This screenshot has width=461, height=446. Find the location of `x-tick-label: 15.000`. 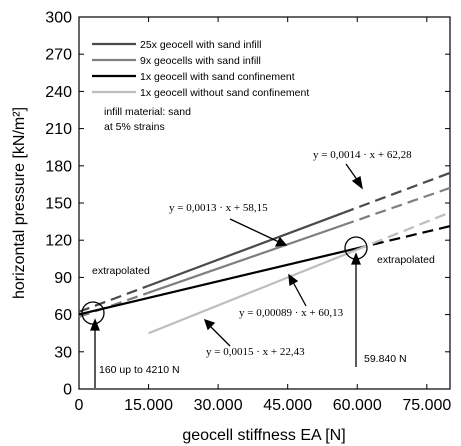

x-tick-label: 15.000 is located at coordinates (148, 405).